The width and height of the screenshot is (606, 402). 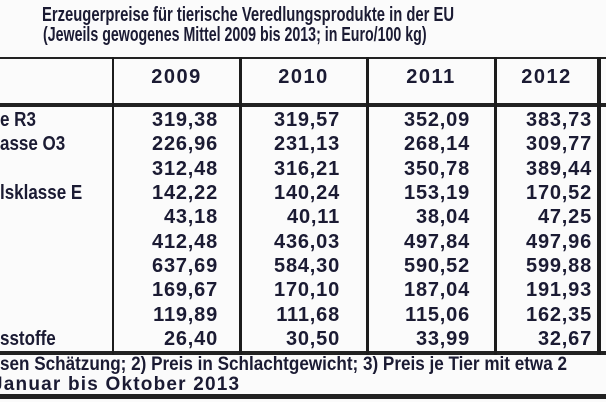 I want to click on price-cell: 497,84, so click(x=437, y=242).